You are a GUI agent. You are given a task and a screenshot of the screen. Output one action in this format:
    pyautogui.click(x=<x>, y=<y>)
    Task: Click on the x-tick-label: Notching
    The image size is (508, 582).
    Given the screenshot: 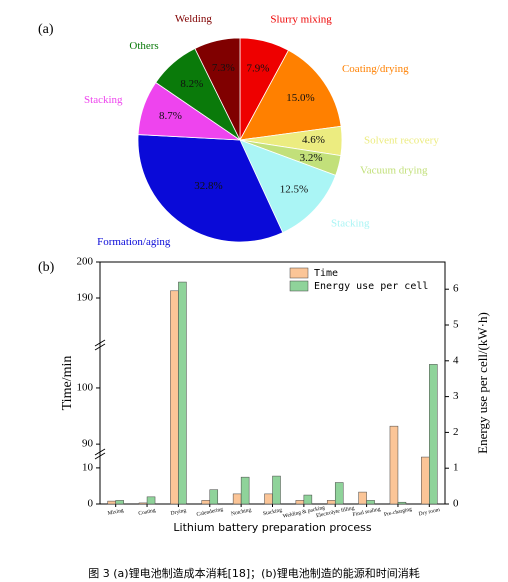 What is the action you would take?
    pyautogui.click(x=242, y=512)
    